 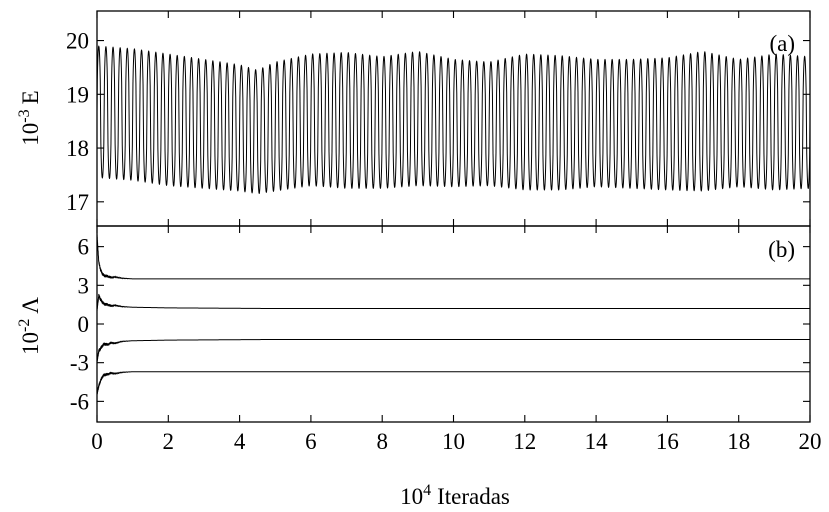 I want to click on x-tick-label: 20, so click(x=810, y=441).